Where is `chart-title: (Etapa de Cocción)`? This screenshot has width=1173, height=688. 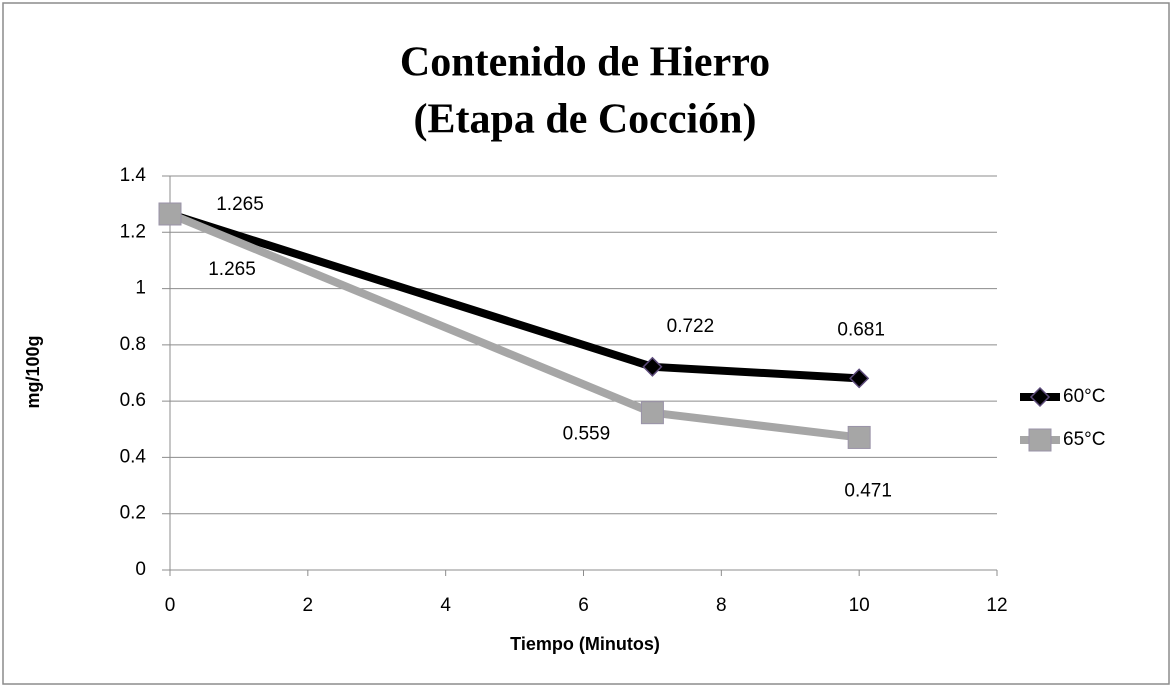 chart-title: (Etapa de Cocción) is located at coordinates (585, 120).